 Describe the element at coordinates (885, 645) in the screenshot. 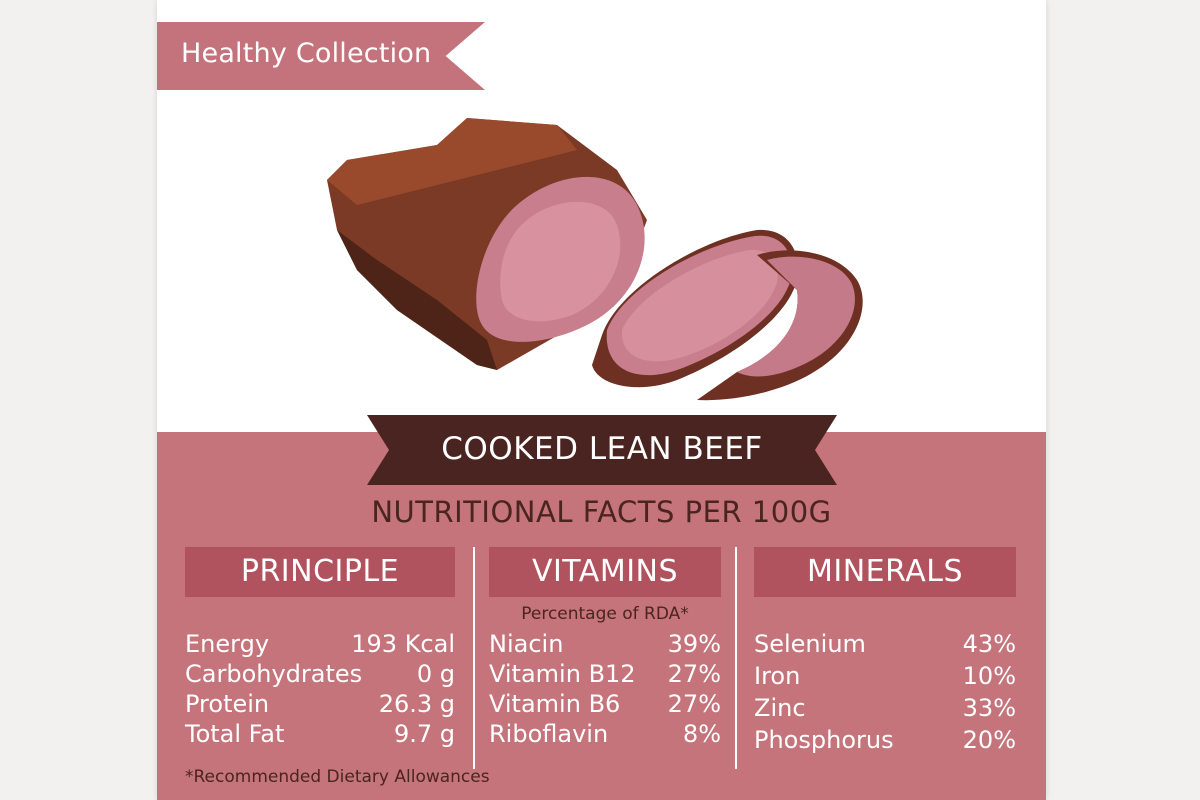

I see `mineral-row: Selenium 43%` at that location.